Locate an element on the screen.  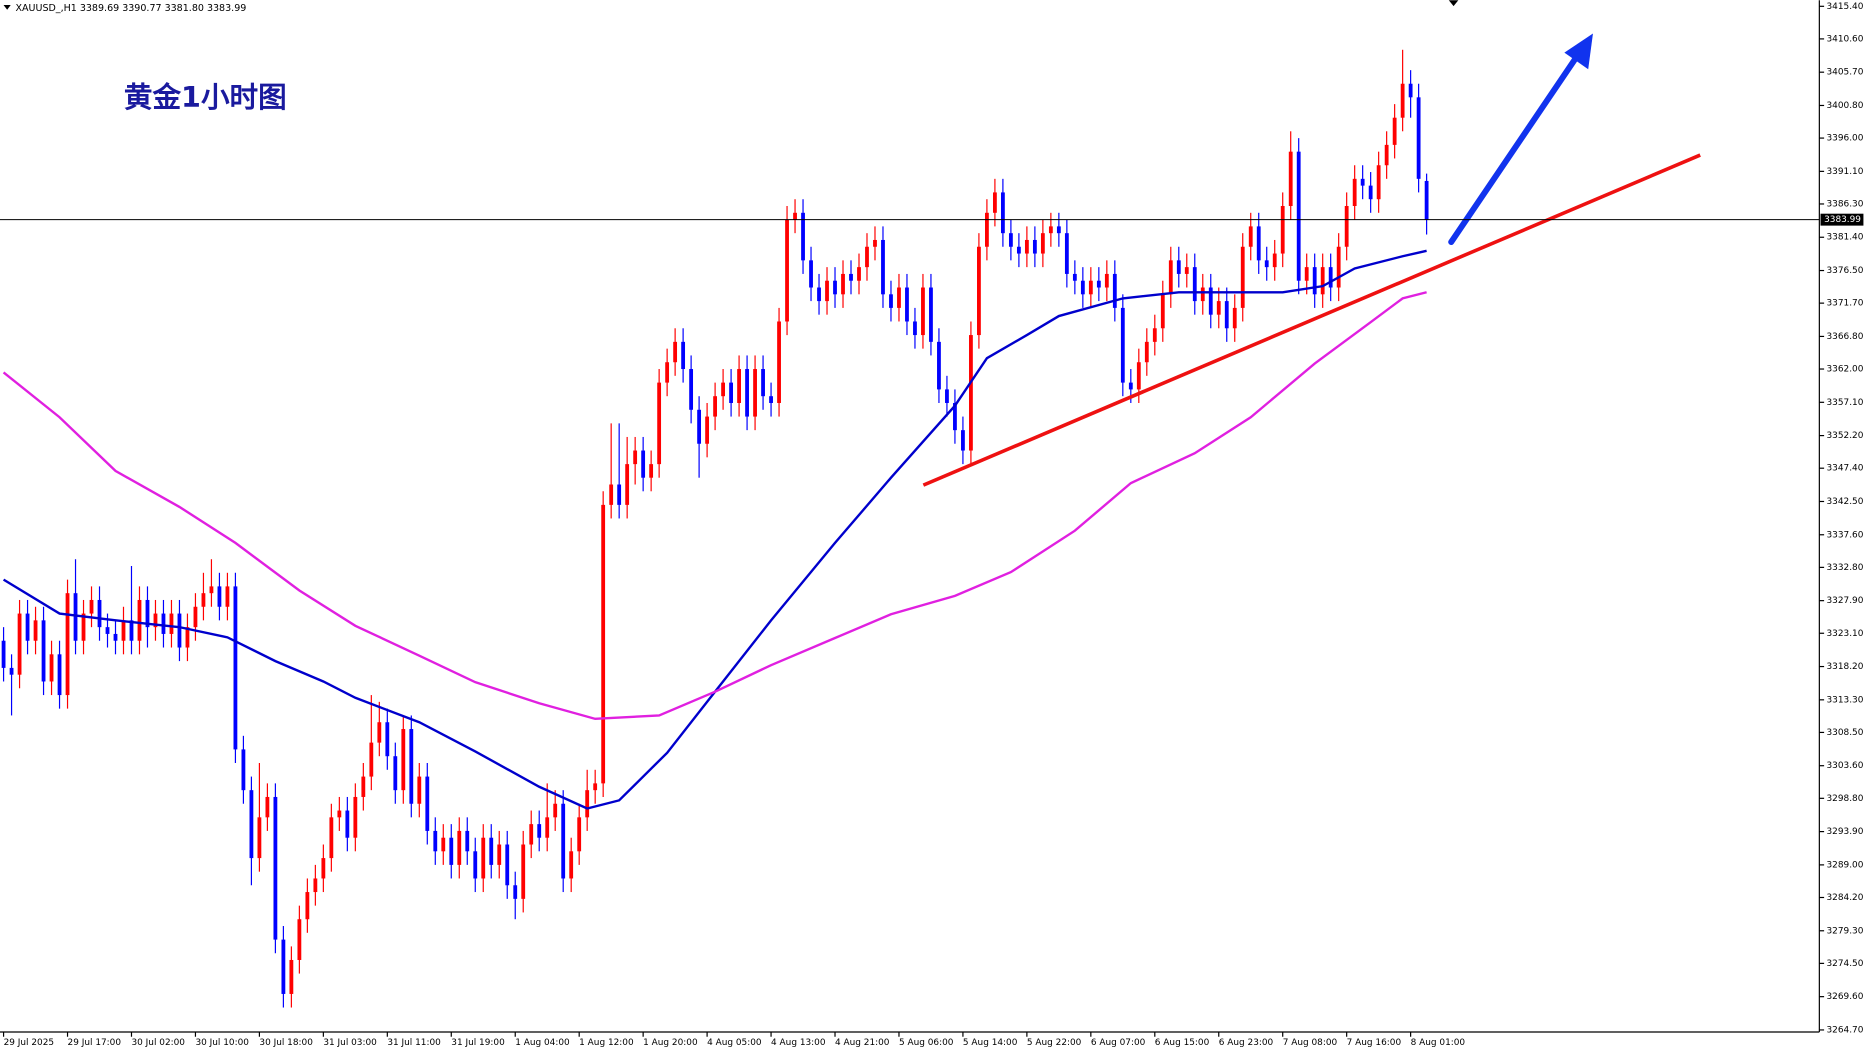
y-tick-label: 3371.70 is located at coordinates (1844, 304).